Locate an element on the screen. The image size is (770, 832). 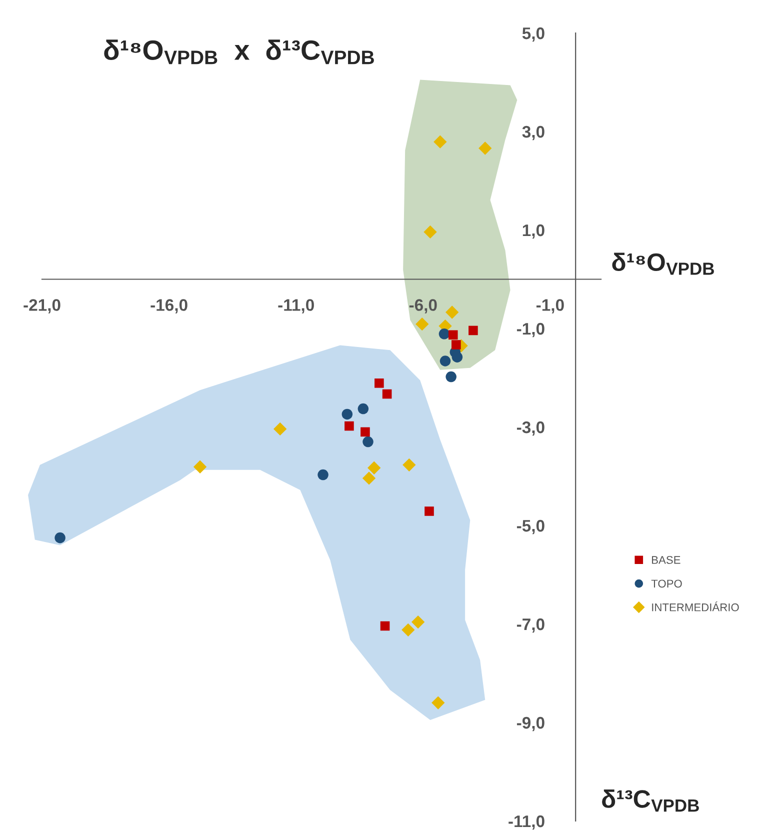
y-tick-label: 5,0 is located at coordinates (533, 34).